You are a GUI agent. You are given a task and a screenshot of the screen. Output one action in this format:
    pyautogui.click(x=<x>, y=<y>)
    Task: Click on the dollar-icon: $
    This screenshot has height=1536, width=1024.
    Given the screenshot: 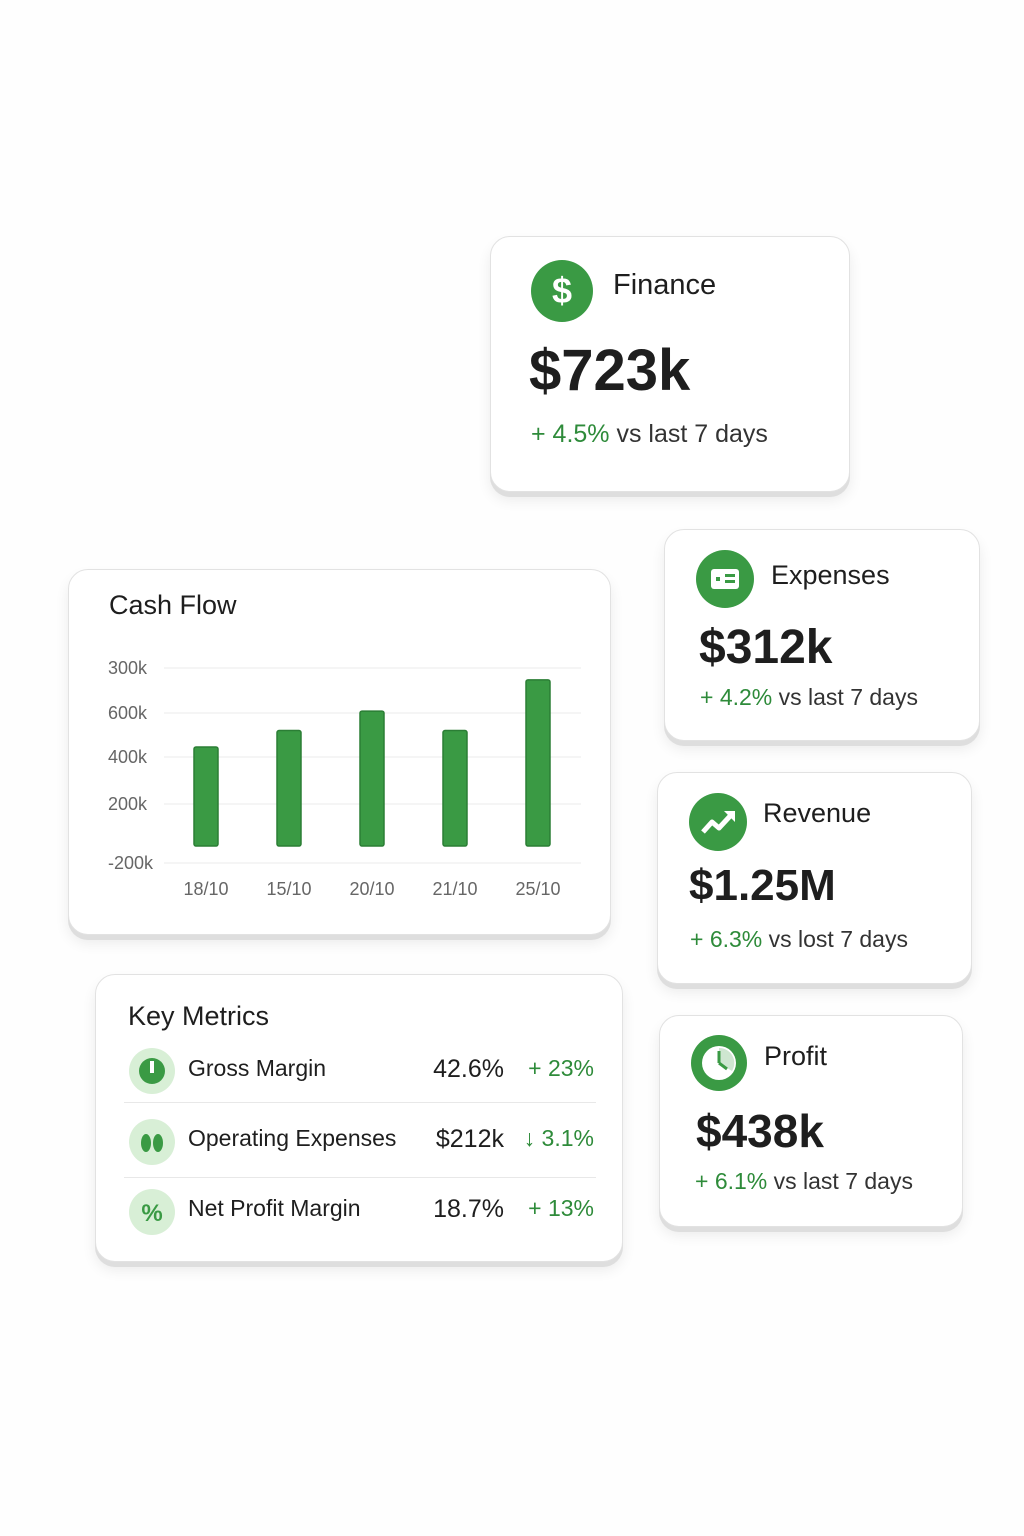 What is the action you would take?
    pyautogui.click(x=562, y=291)
    